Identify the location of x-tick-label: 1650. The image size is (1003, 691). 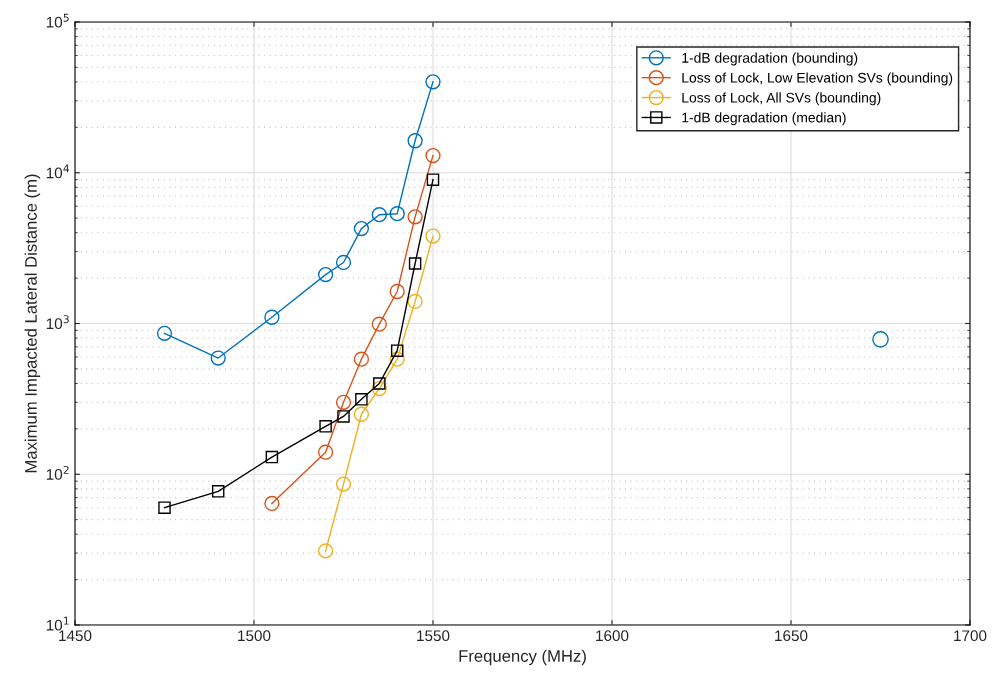
(791, 636).